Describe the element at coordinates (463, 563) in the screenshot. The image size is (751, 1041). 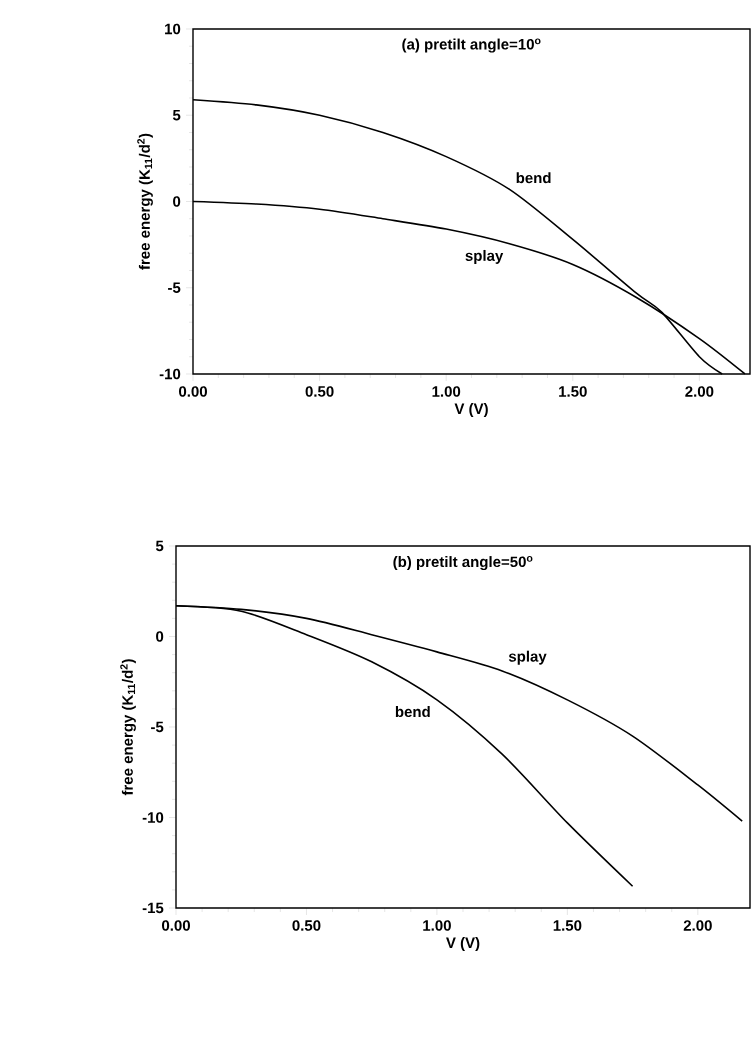
I see `text: (b) pretilt angle=50$^{o}$` at that location.